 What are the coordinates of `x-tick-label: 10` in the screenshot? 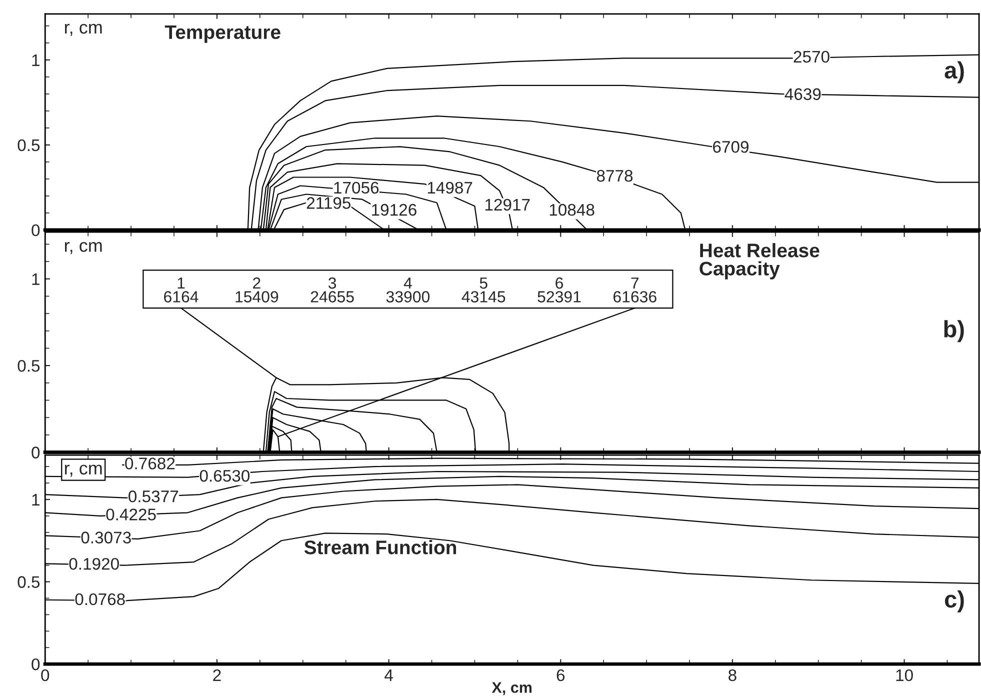 It's located at (904, 675).